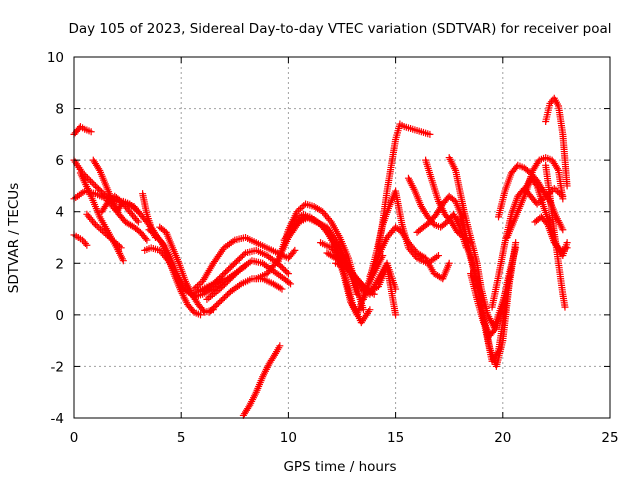  I want to click on x-tick-label: 15, so click(395, 438).